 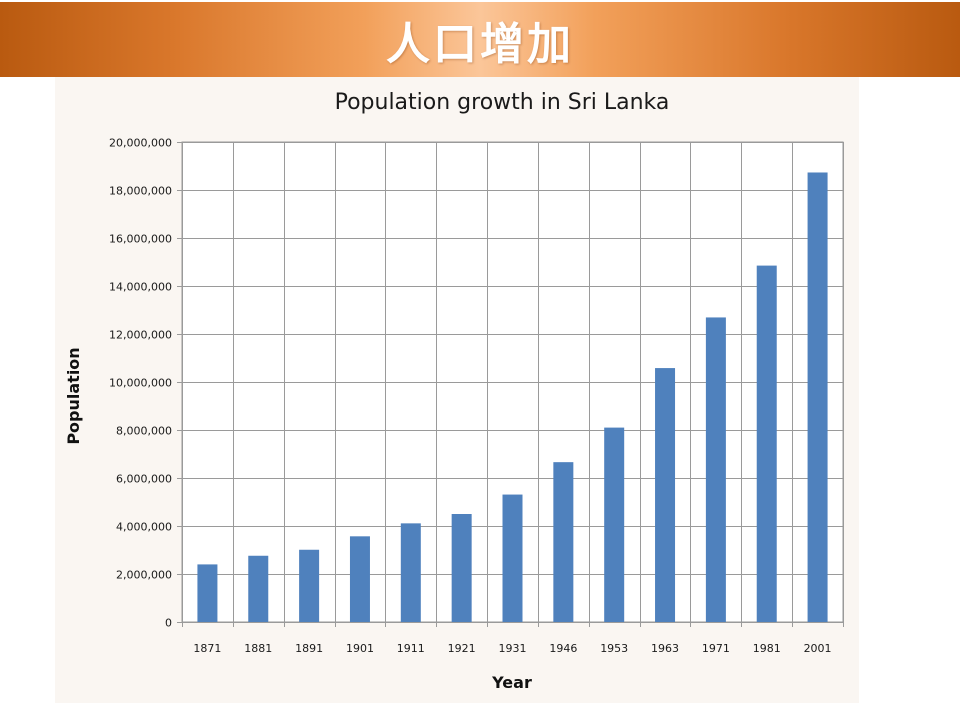 I want to click on title-banner: 人口增加, so click(x=480, y=39).